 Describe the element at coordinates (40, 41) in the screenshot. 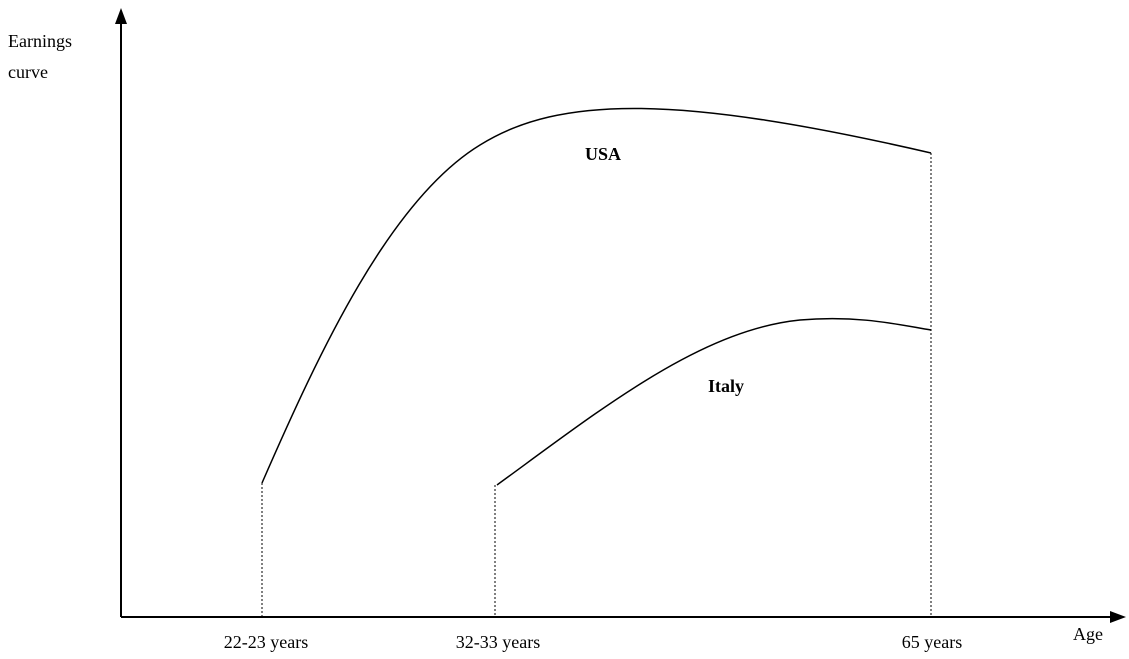

I see `y-axis-label: Earnings` at that location.